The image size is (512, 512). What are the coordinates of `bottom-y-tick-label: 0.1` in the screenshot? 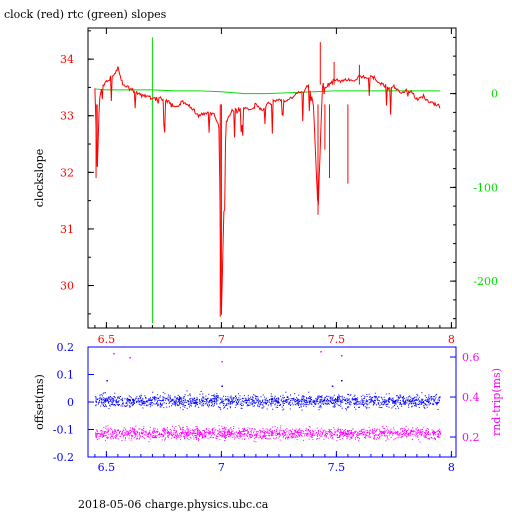 It's located at (66, 375).